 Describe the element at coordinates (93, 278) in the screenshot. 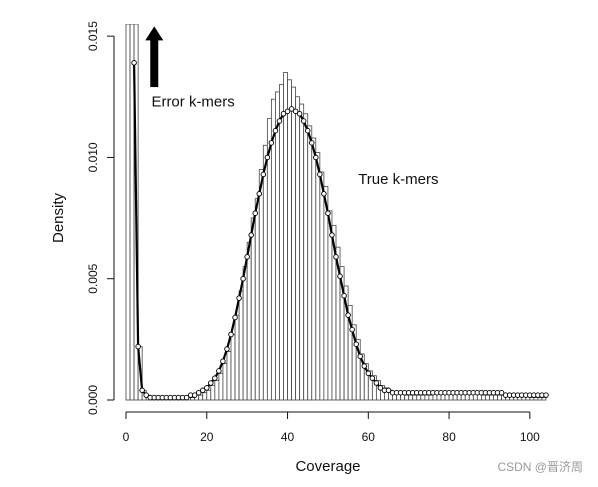

I see `y-tick-label: 0.005` at that location.